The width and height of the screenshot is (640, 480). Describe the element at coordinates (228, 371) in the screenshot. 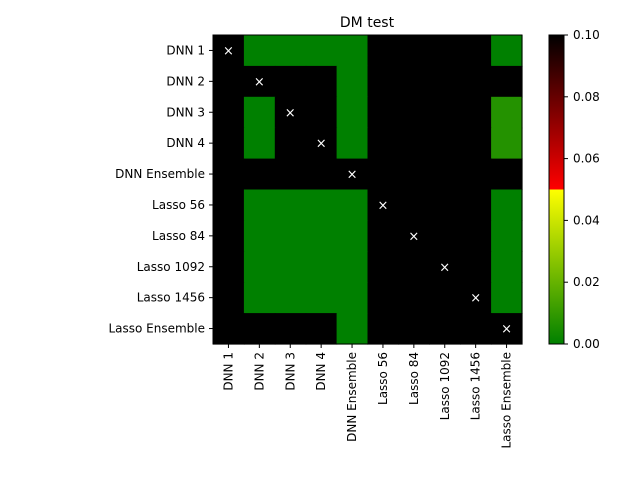

I see `x-tick-label: DNN 1` at that location.